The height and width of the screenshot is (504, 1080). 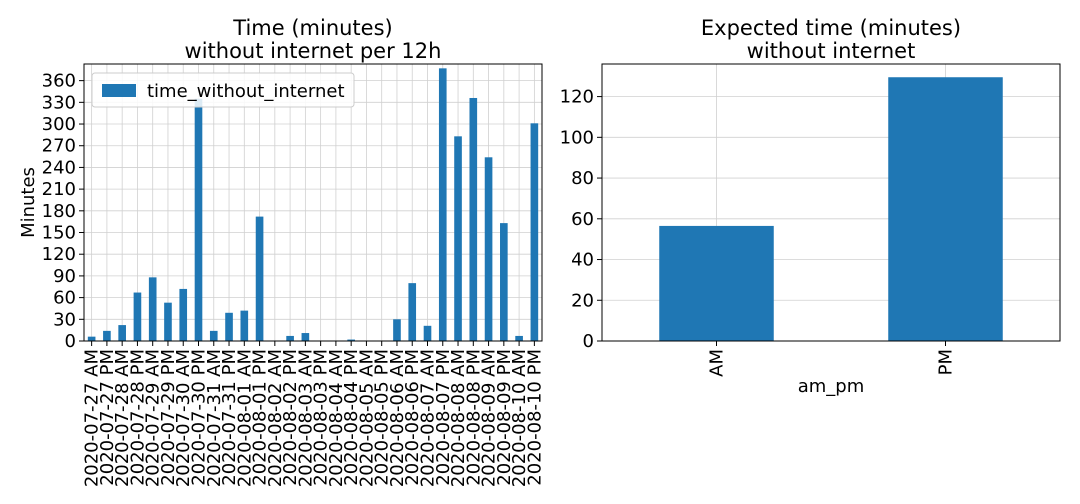 I want to click on x-tick-label: 2020-07-28 PM, so click(x=137, y=417).